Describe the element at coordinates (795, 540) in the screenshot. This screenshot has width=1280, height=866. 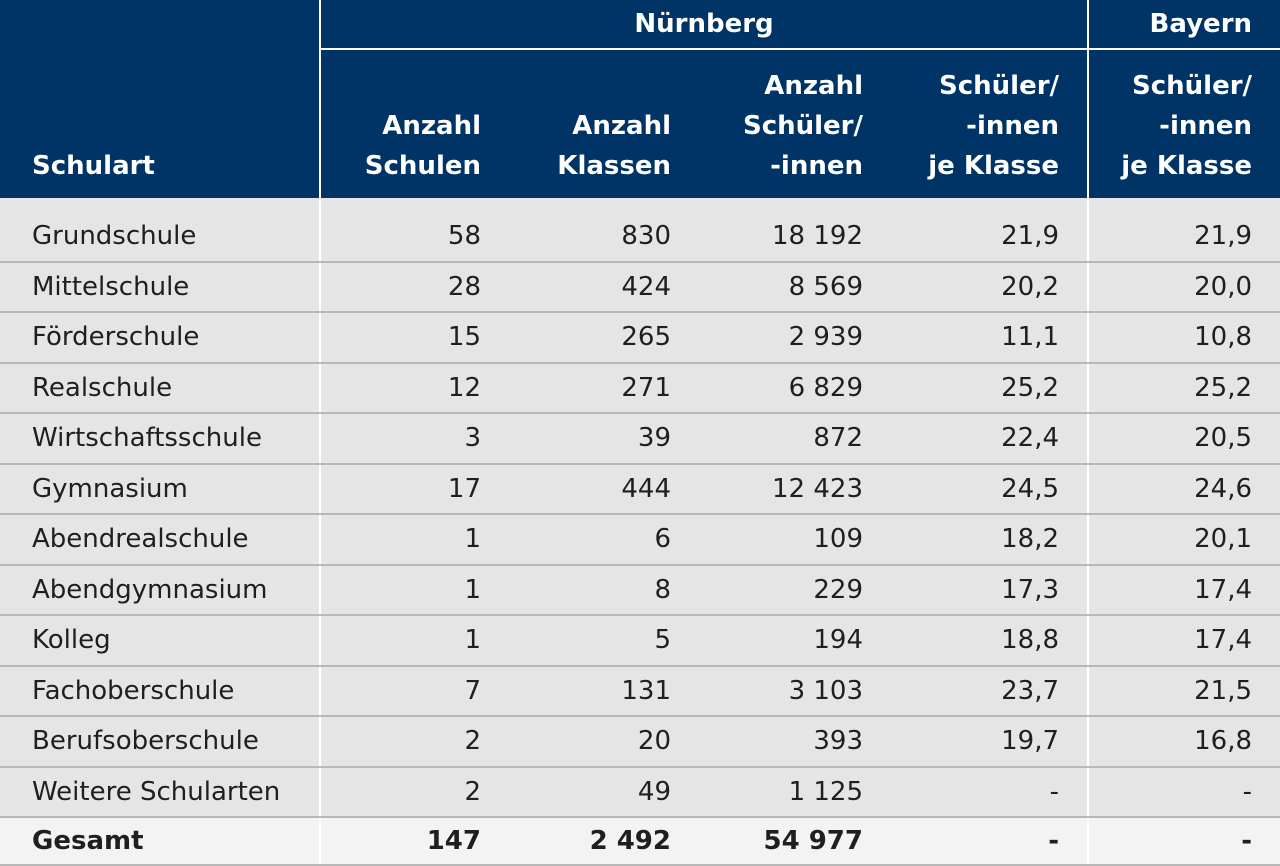
I see `anzahl-schueler-cell: 109` at that location.